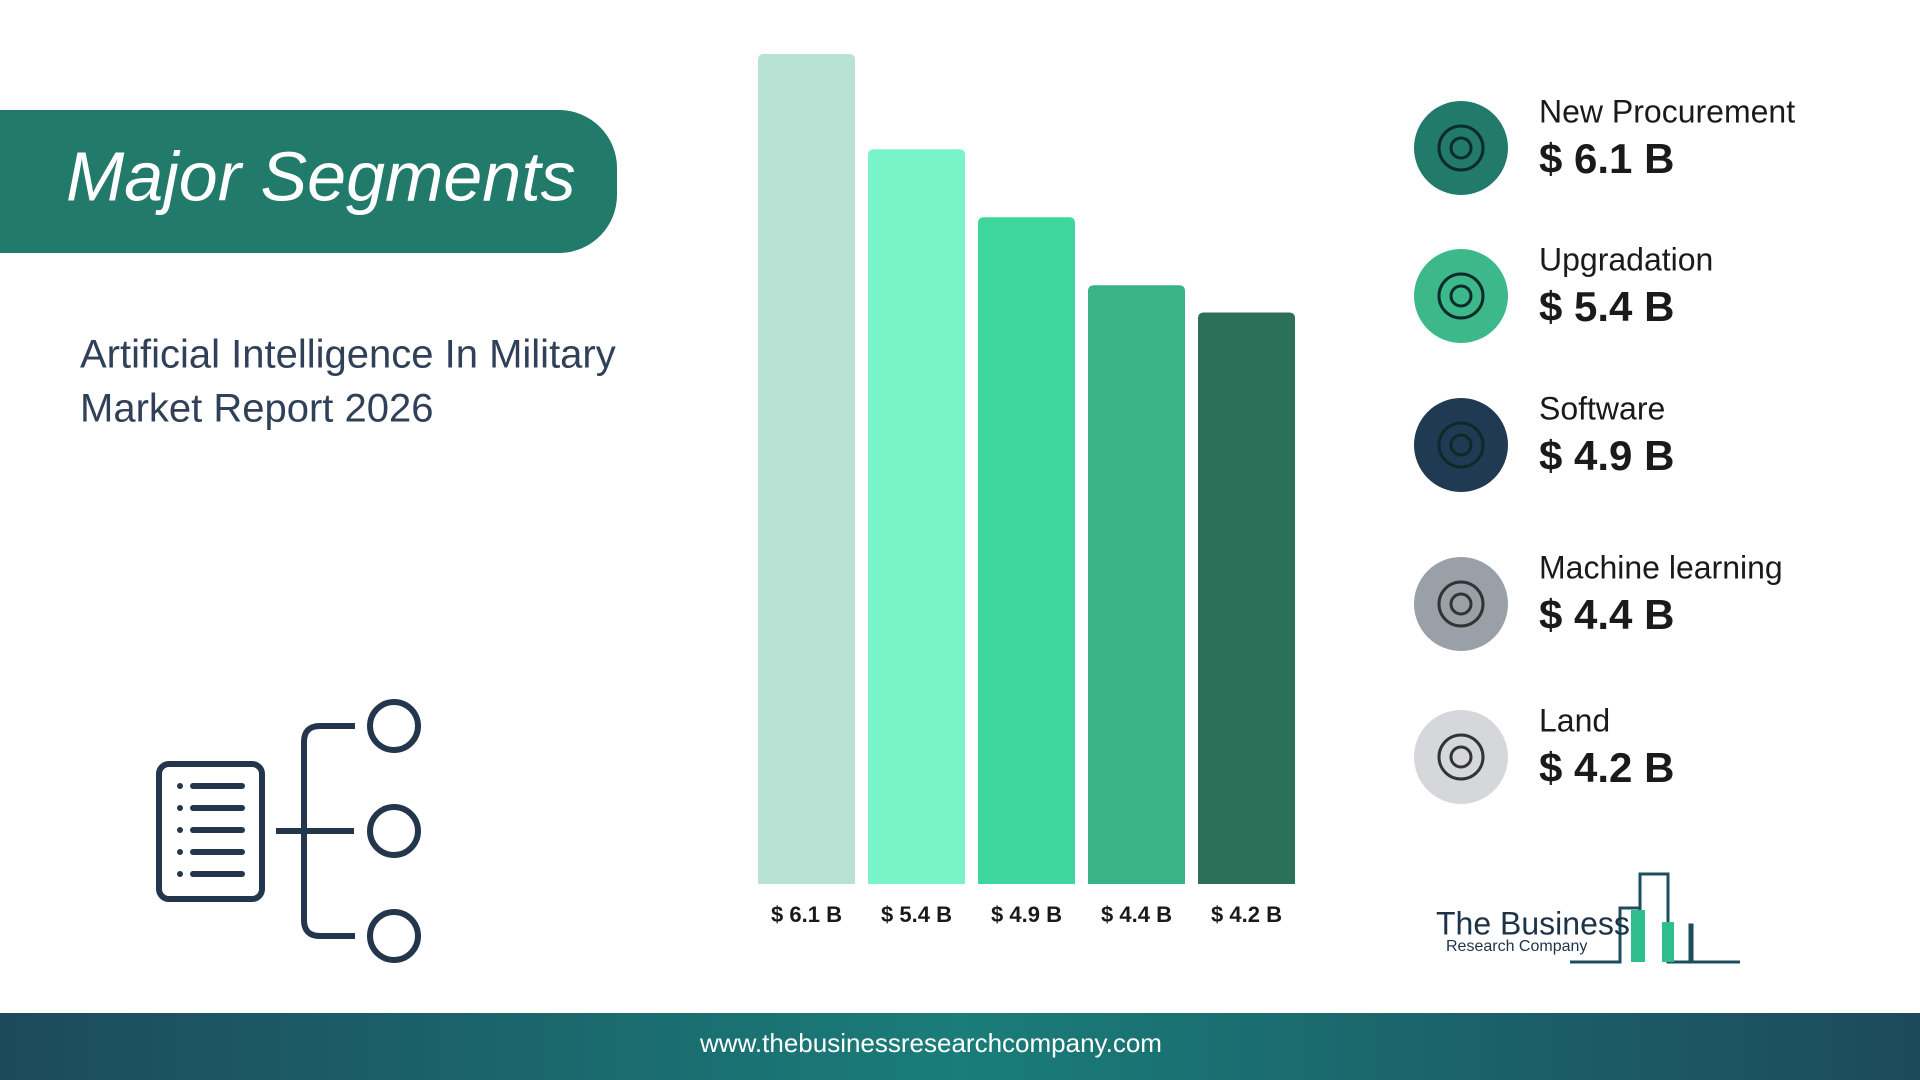 This screenshot has width=1920, height=1080. Describe the element at coordinates (1606, 455) in the screenshot. I see `legend-value: $ 4.9 B` at that location.